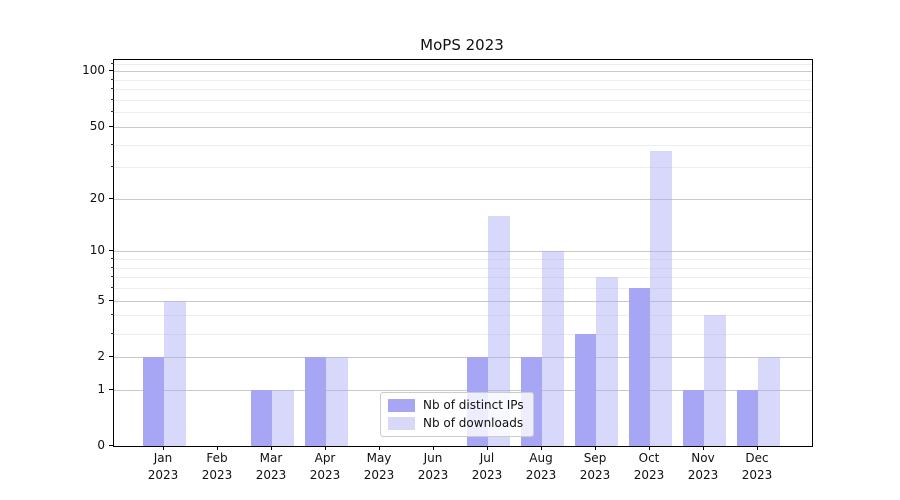 The width and height of the screenshot is (900, 500). I want to click on x-tick-month: Jul, so click(487, 458).